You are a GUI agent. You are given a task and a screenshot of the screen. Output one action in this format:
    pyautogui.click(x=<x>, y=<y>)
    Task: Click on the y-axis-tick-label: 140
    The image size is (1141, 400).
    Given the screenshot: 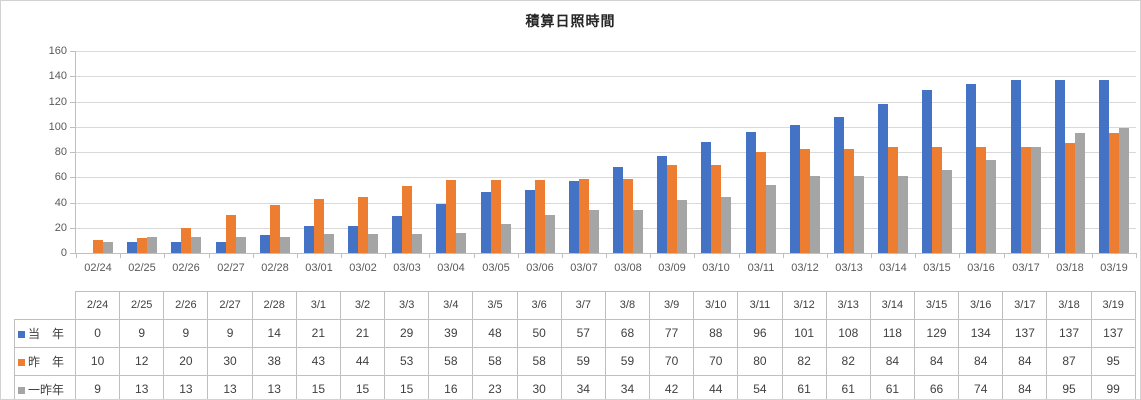 What is the action you would take?
    pyautogui.click(x=57, y=76)
    